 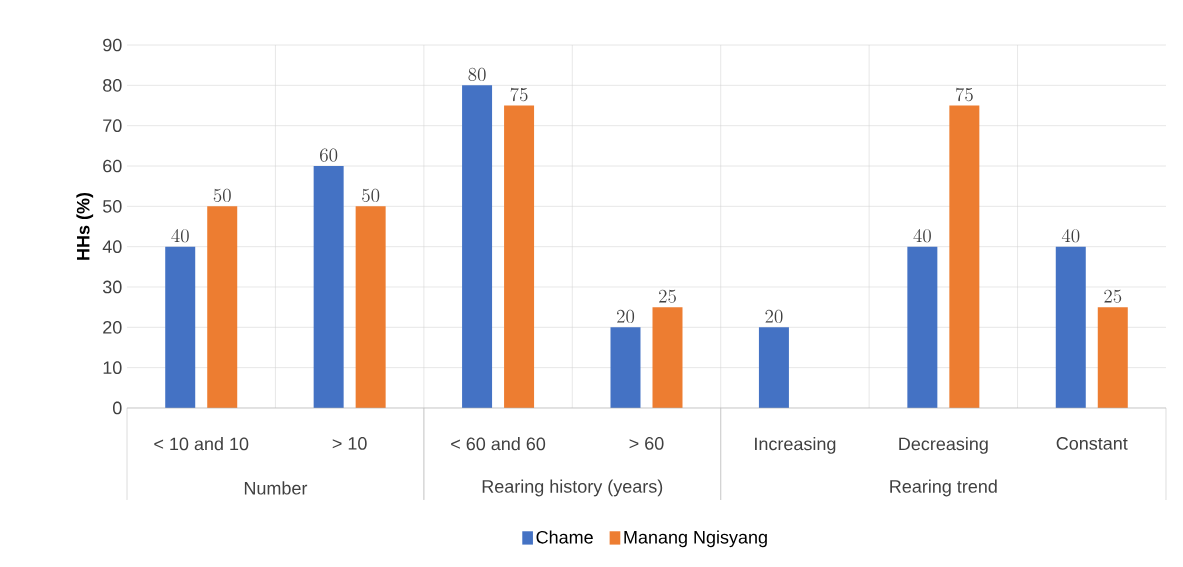 What do you see at coordinates (112, 45) in the screenshot?
I see `y-tick-label: 90` at bounding box center [112, 45].